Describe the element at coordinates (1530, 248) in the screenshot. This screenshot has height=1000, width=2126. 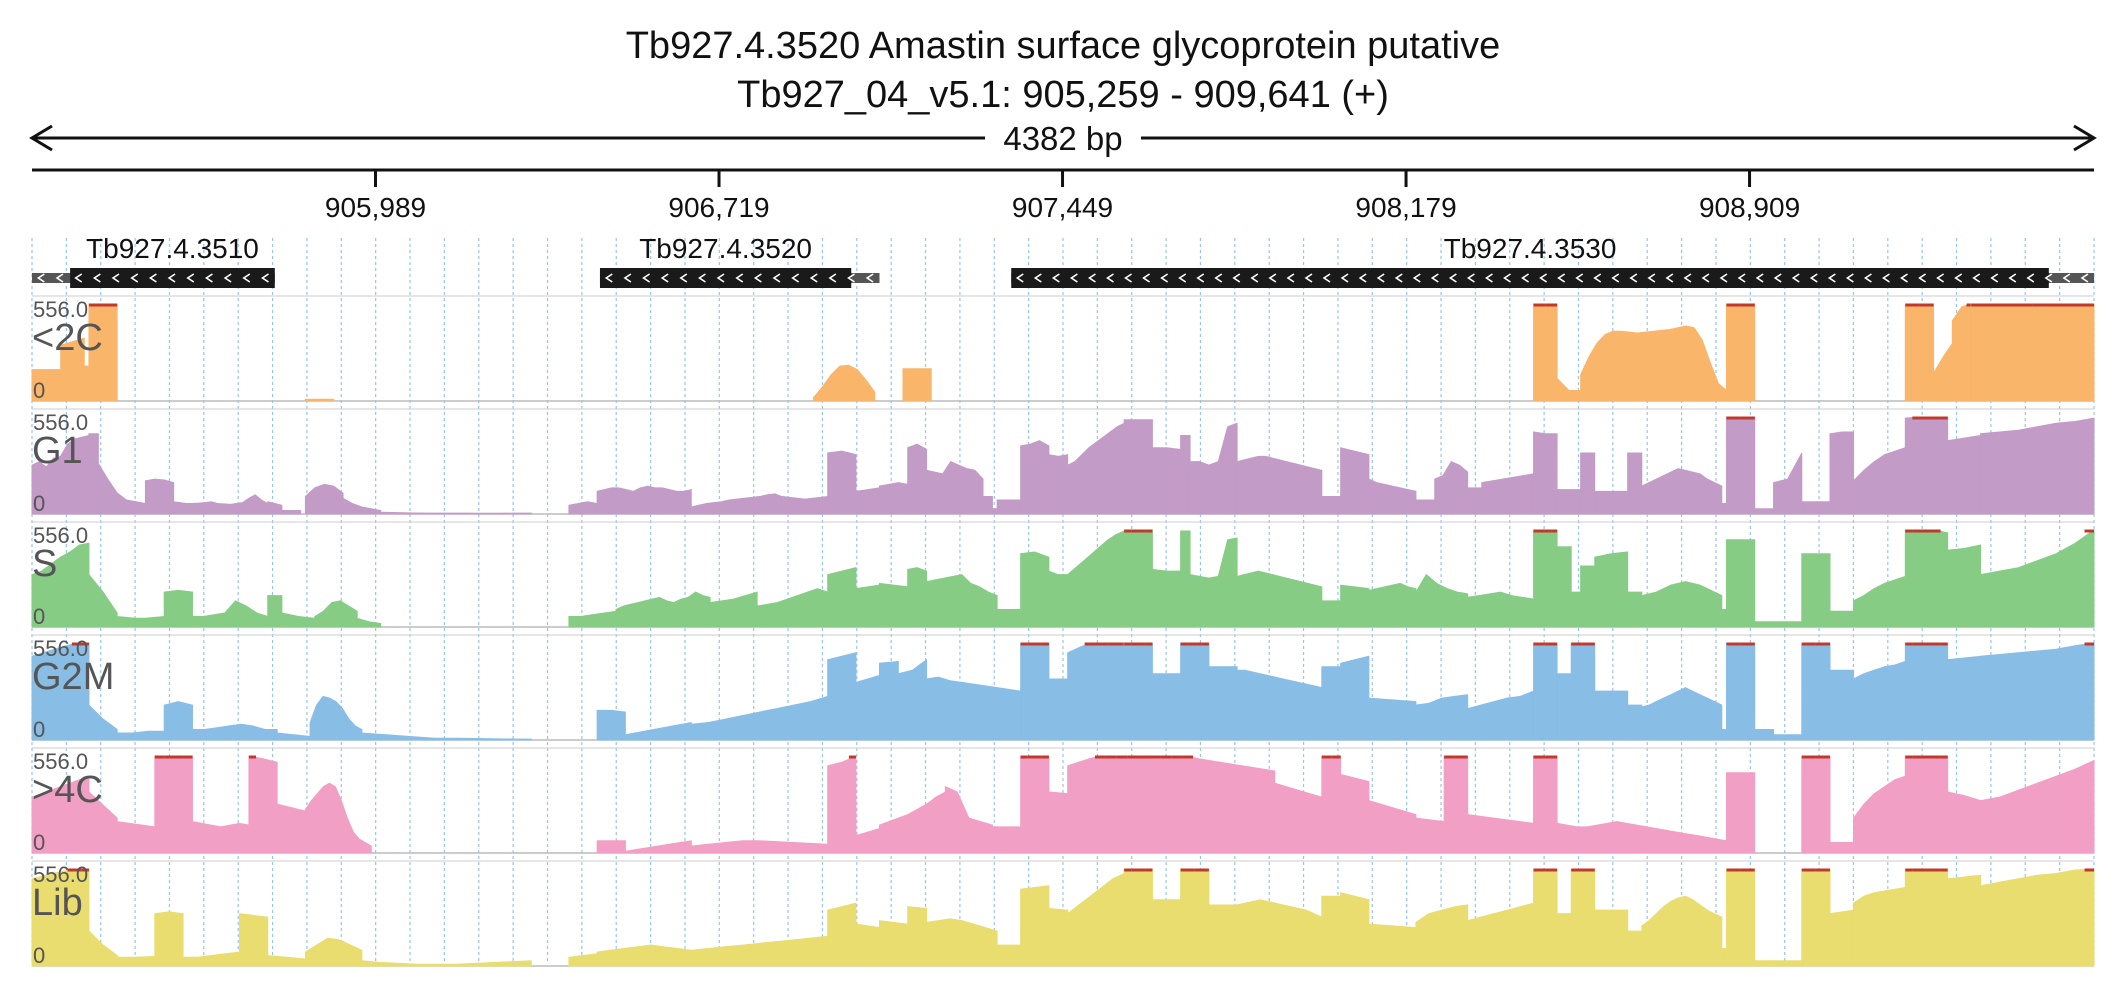
I see `gene-label: Tb927.4.3530` at that location.